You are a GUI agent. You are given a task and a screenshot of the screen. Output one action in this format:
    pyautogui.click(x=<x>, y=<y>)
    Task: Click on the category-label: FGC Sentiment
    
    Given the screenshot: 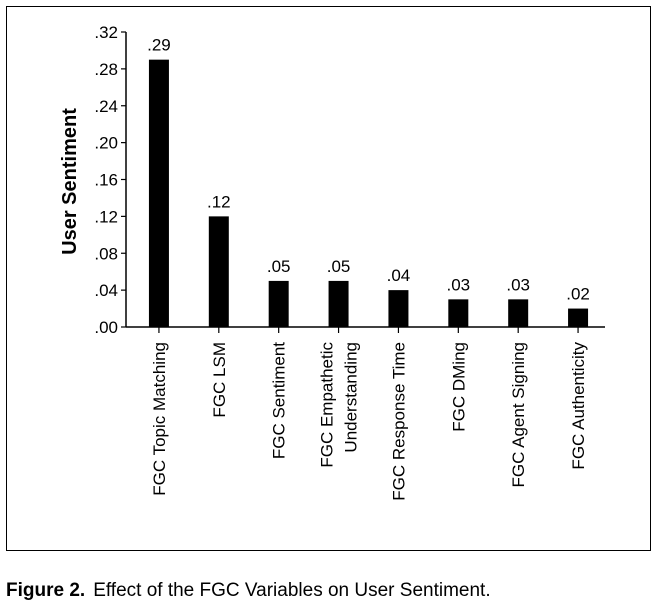 What is the action you would take?
    pyautogui.click(x=279, y=400)
    